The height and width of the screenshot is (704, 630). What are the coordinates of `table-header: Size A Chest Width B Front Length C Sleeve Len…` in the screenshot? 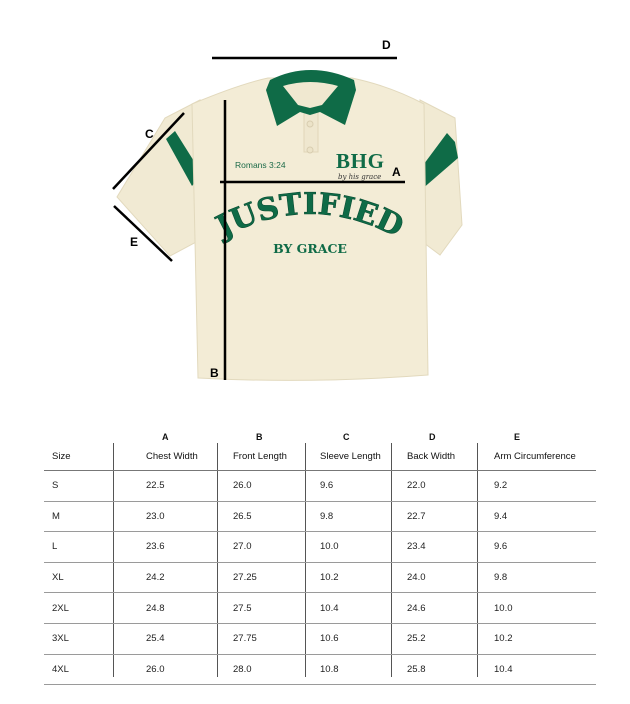 It's located at (320, 449).